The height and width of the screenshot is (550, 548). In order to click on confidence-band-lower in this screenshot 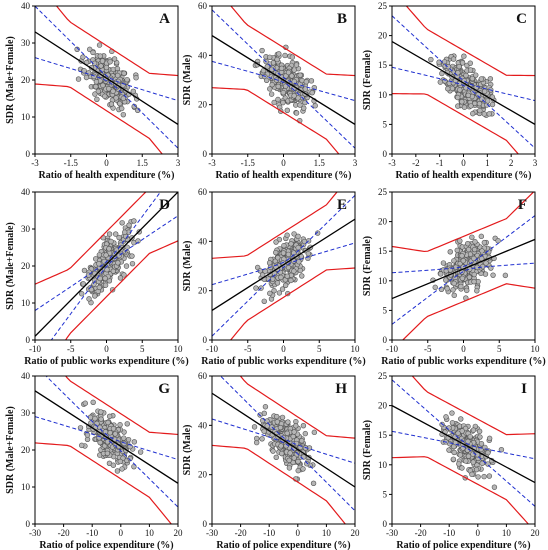, I will do `click(463, 468)`.